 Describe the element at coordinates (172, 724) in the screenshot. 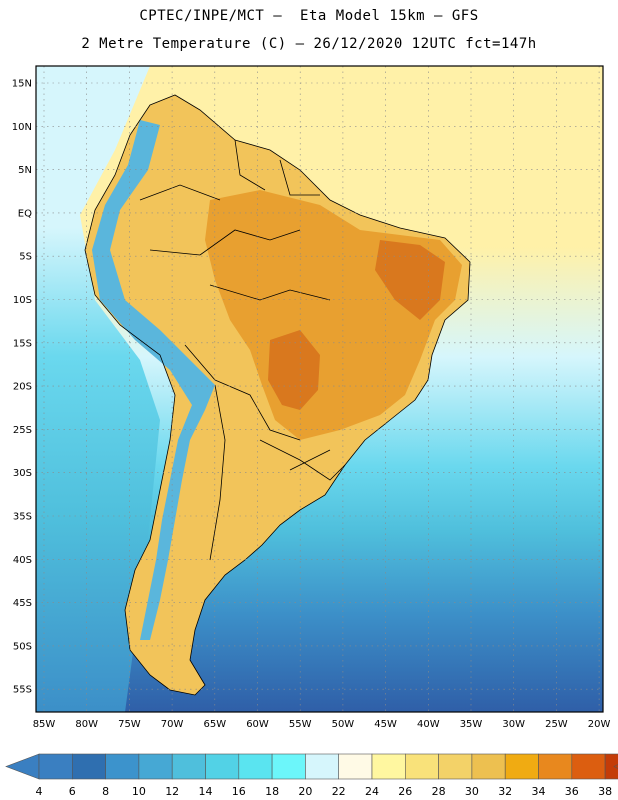

I see `lon-label: 70W` at that location.